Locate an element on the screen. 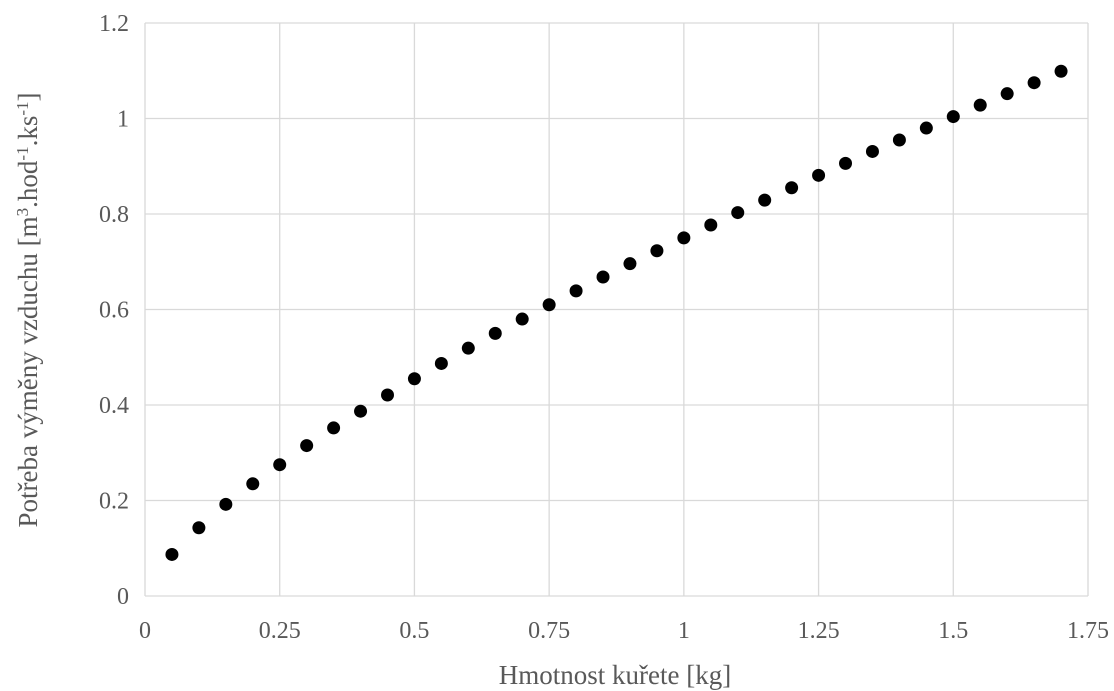  y-tick-label: 0.8 is located at coordinates (114, 215).